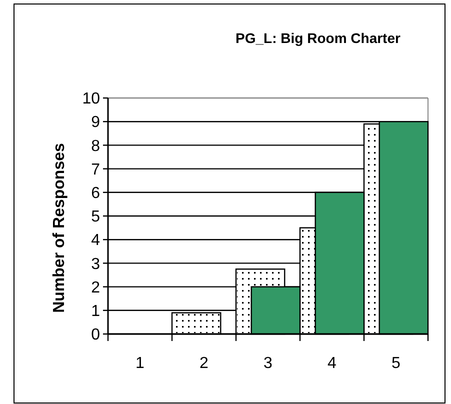 This screenshot has height=404, width=451. What do you see at coordinates (204, 363) in the screenshot?
I see `x-tick-label: 2` at bounding box center [204, 363].